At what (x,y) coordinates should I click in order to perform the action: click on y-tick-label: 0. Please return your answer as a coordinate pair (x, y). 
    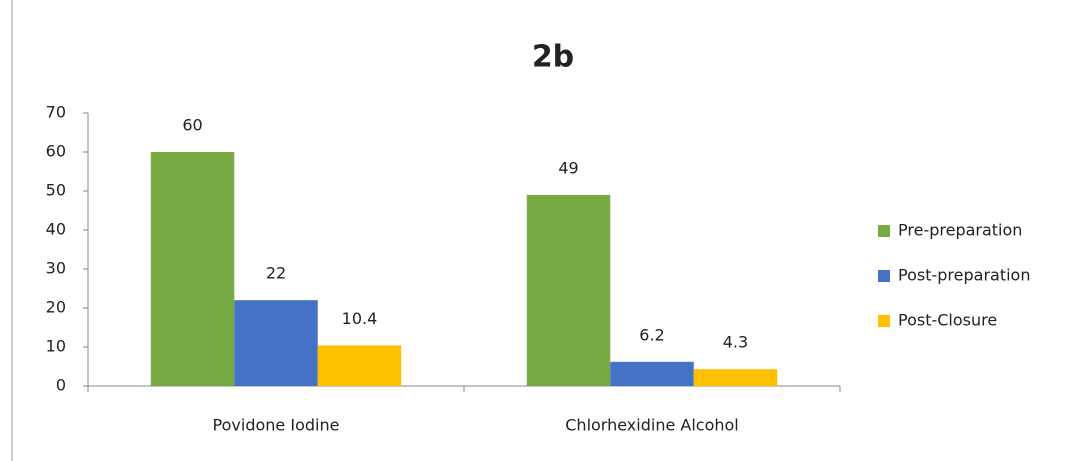
    Looking at the image, I should click on (61, 385).